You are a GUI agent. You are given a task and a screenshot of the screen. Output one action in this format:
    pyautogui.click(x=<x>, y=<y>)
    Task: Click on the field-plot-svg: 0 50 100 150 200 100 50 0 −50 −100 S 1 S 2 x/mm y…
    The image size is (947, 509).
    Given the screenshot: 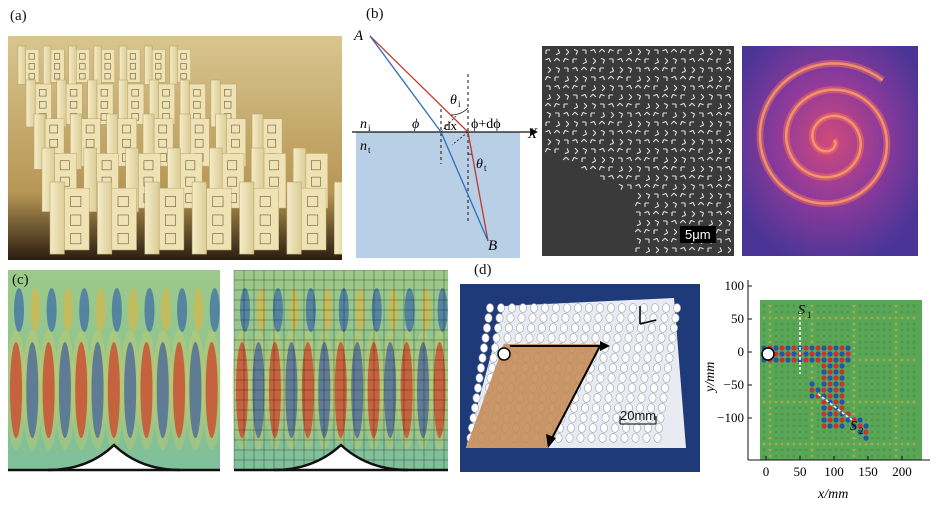 What is the action you would take?
    pyautogui.click(x=823, y=383)
    